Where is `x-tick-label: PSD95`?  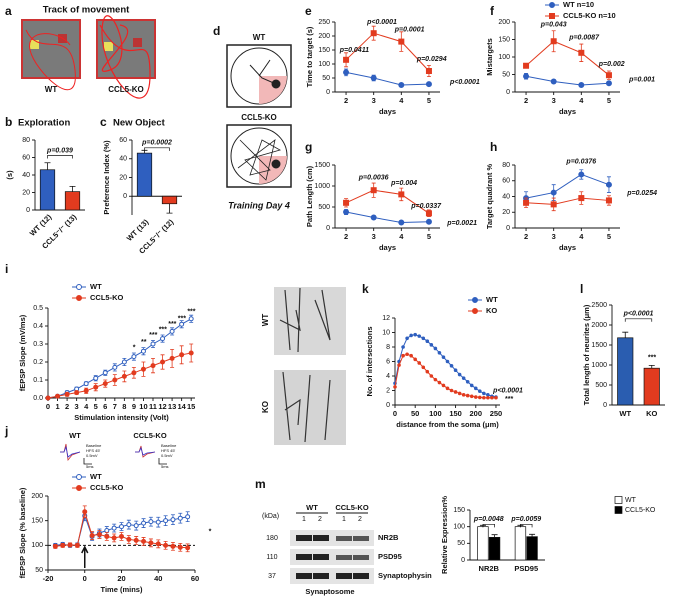
x-tick-label: PSD95 is located at coordinates (526, 568).